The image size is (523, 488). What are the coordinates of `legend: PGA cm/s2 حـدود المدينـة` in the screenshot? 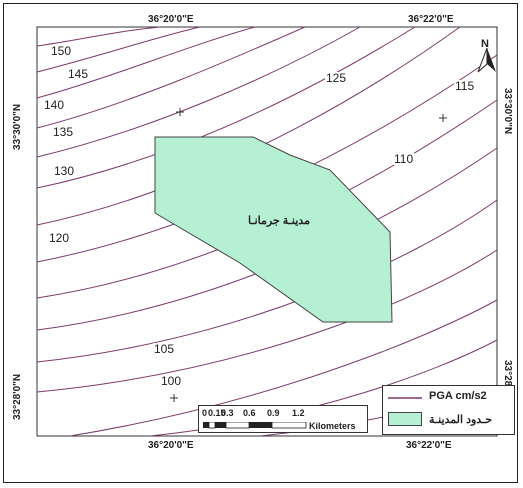 It's located at (448, 410).